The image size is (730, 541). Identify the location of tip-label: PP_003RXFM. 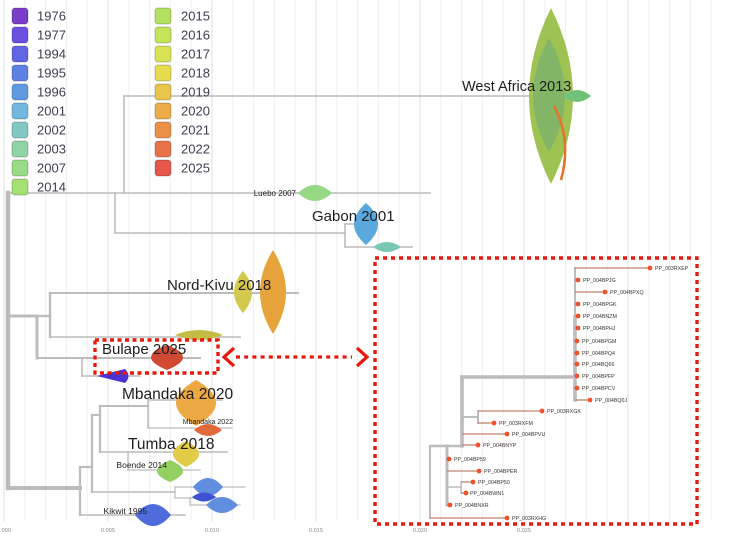
(516, 424).